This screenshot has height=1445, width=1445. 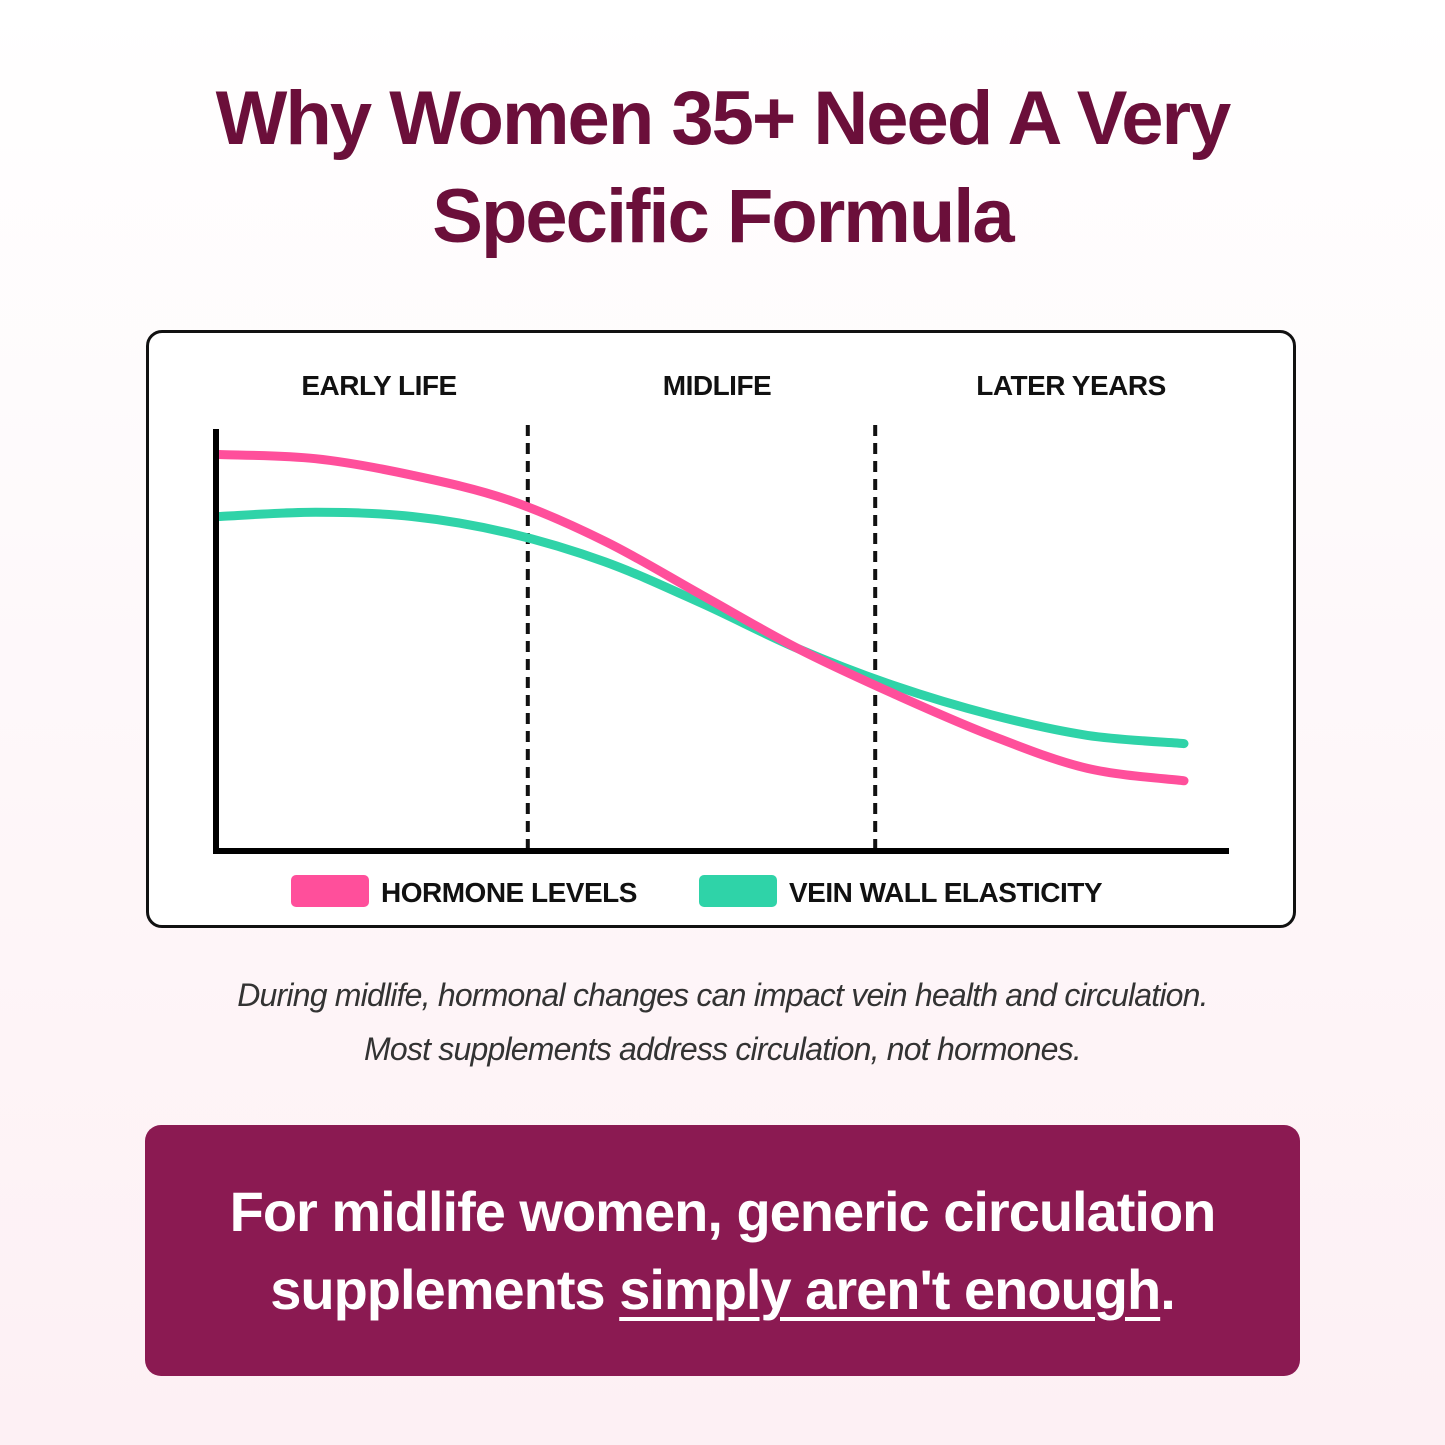 I want to click on legend-label-2: VEIN WALL ELASTICITY, so click(x=946, y=892).